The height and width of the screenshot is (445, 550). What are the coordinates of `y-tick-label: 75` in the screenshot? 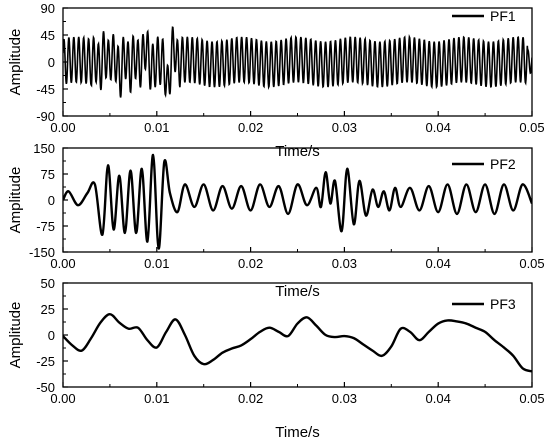 It's located at (48, 174).